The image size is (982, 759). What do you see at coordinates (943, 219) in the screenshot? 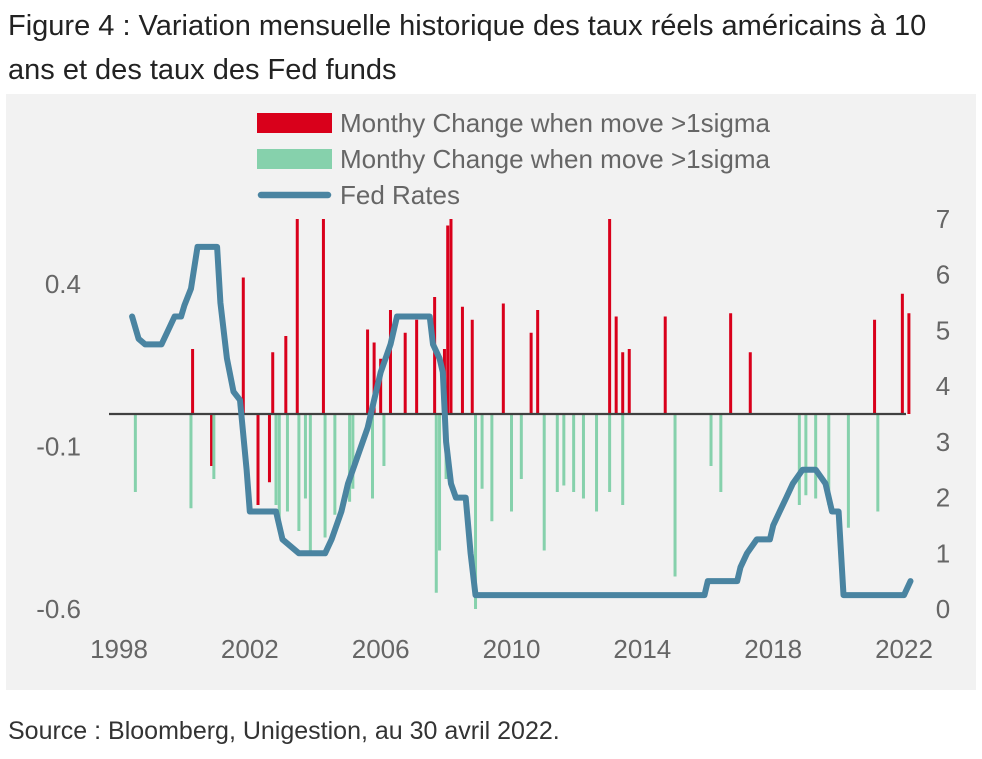
I see `y-right-tick-label: 7` at bounding box center [943, 219].